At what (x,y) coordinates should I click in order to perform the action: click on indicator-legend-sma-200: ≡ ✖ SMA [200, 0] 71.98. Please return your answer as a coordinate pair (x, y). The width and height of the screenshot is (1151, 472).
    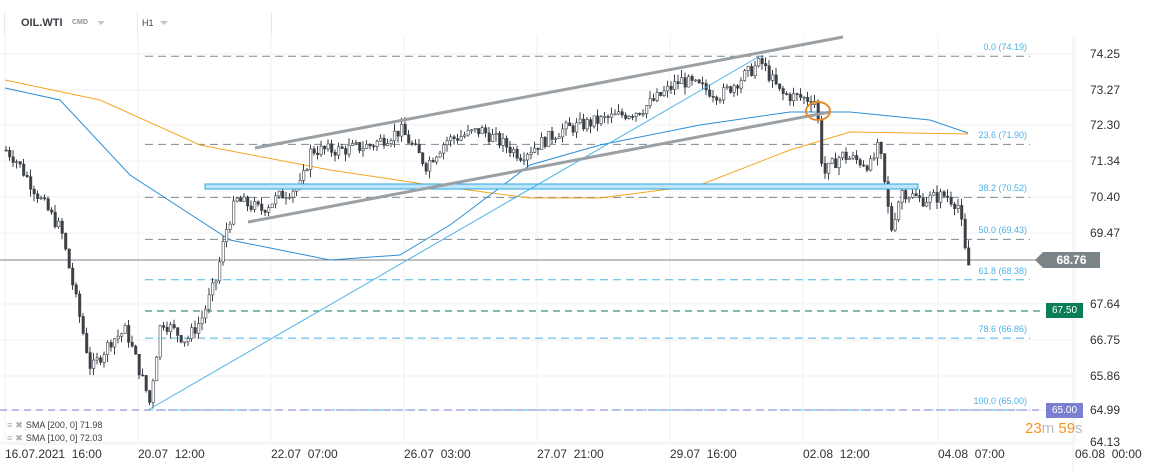
    Looking at the image, I should click on (56, 425).